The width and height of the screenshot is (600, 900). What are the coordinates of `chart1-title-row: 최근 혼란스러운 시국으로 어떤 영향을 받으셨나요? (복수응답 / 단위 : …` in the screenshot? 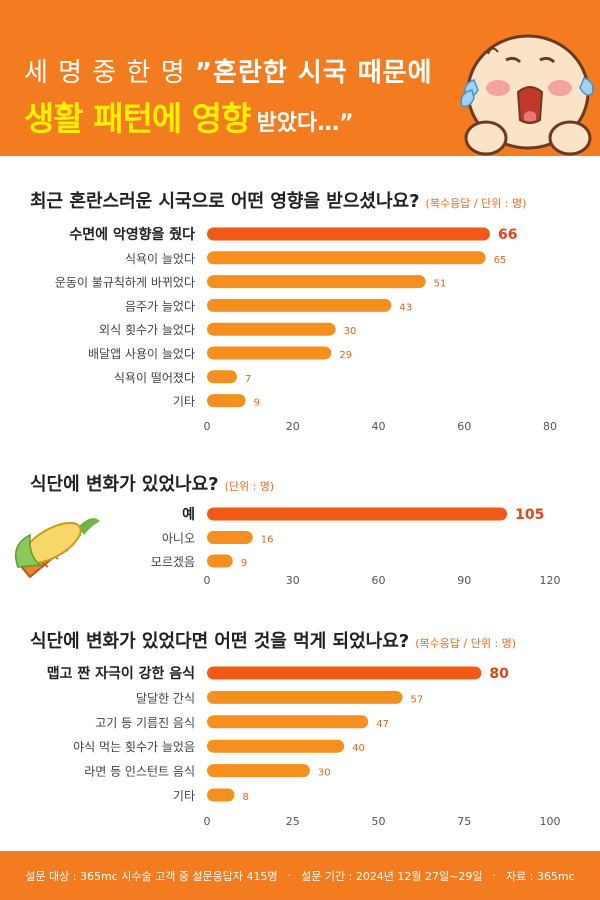 It's located at (278, 200).